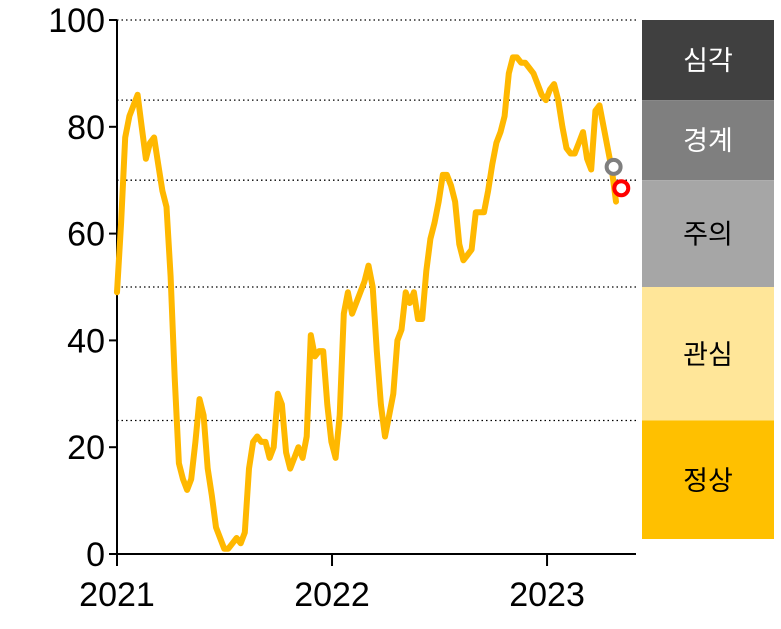  Describe the element at coordinates (86, 128) in the screenshot. I see `y-tick-label-80: 80` at that location.